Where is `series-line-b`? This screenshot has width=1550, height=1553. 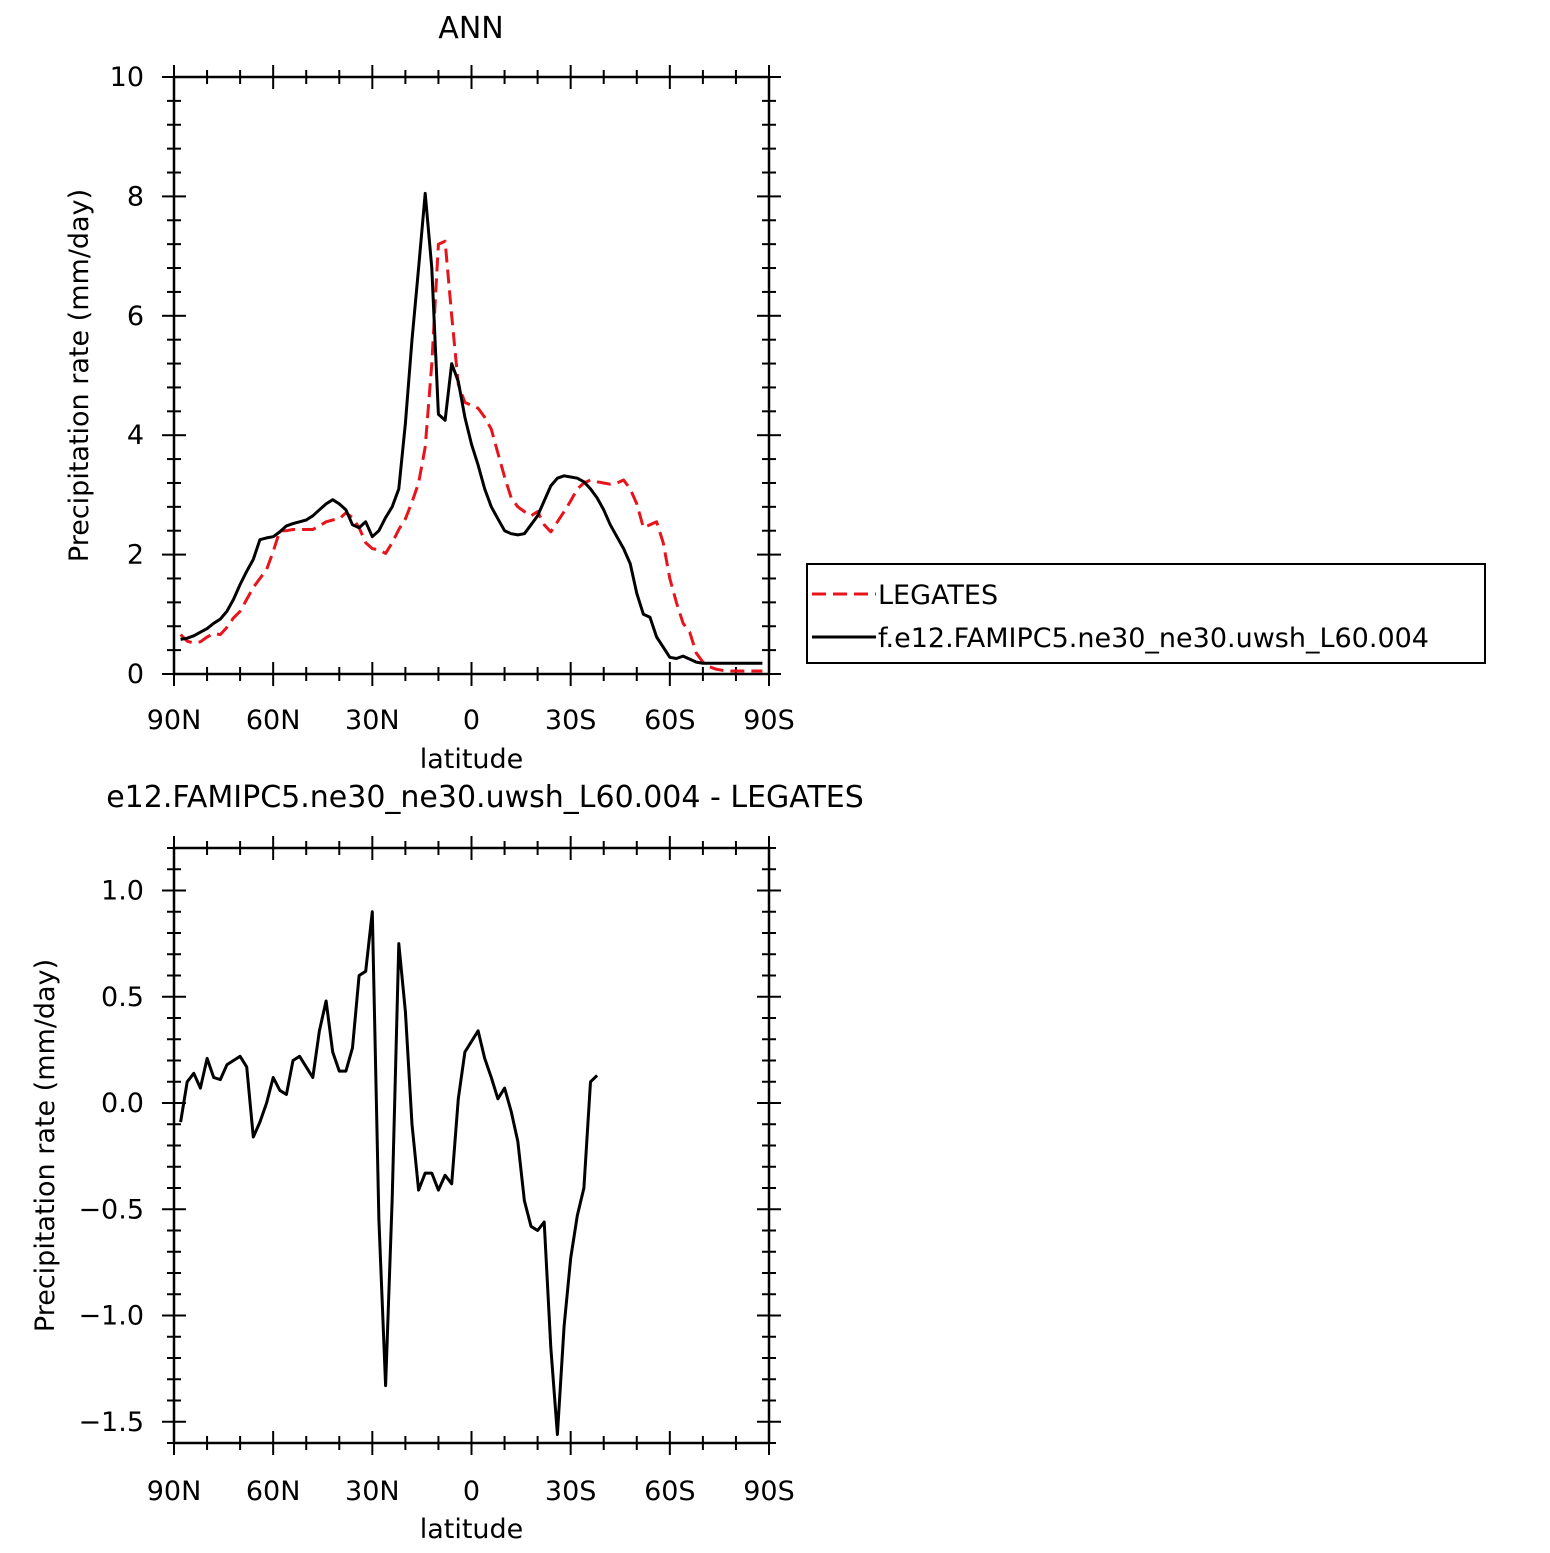 series-line-b is located at coordinates (471, 428).